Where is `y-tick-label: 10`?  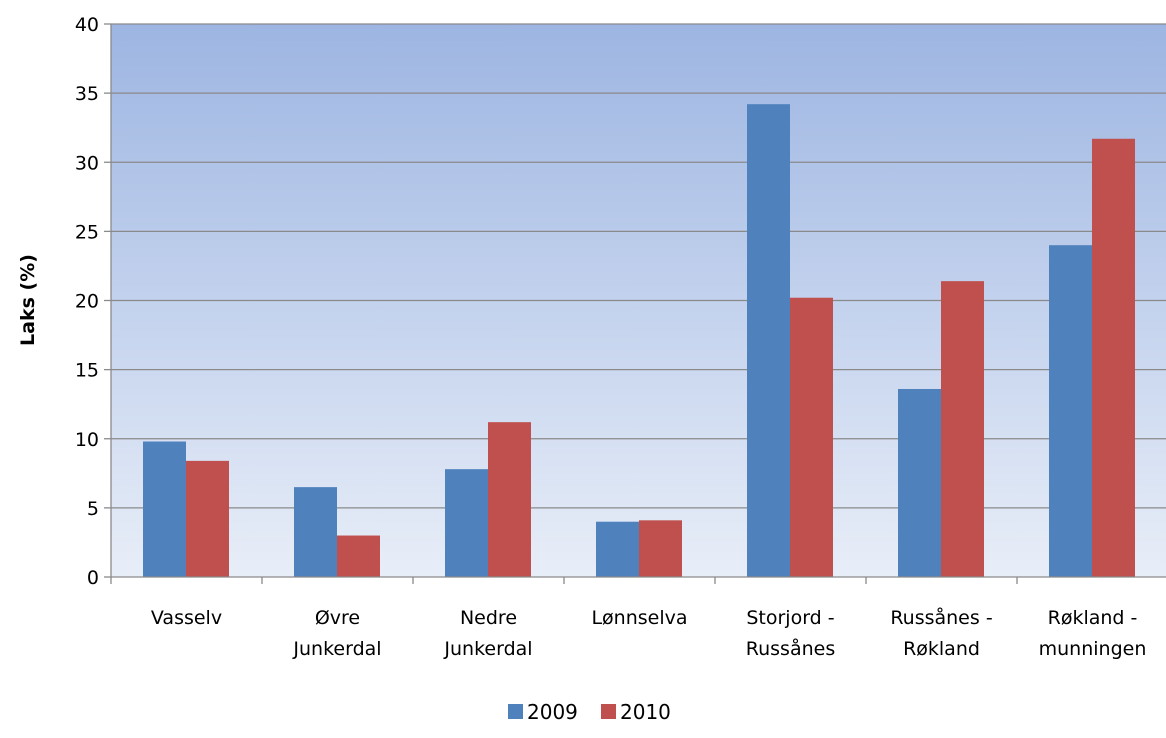
y-tick-label: 10 is located at coordinates (87, 440).